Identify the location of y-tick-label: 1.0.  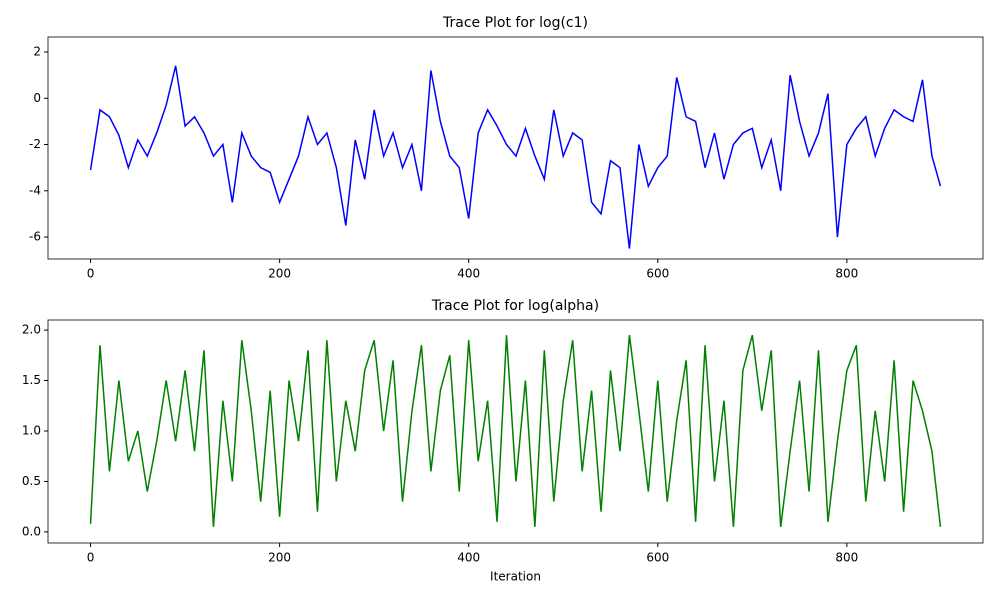
(31, 430).